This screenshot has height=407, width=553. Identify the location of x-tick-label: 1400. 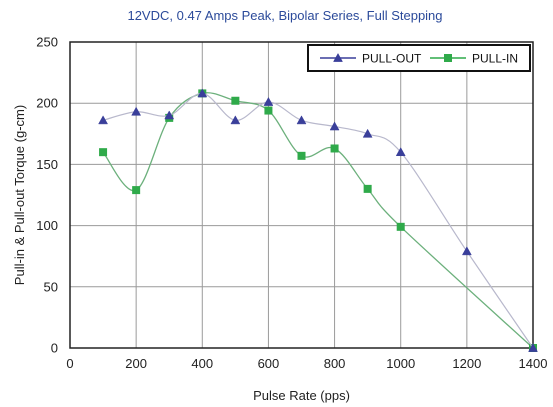
(533, 363).